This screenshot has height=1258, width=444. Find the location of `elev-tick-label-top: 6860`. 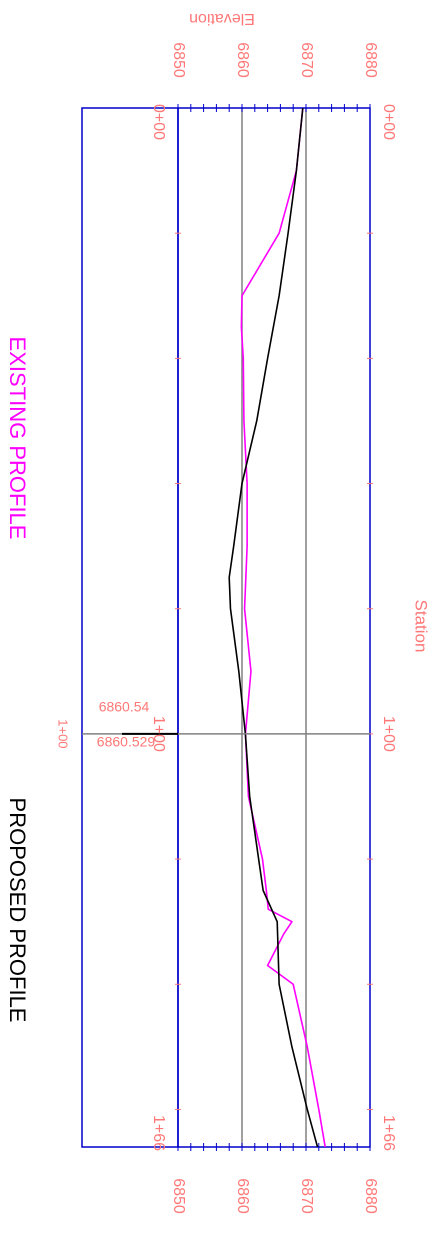

elev-tick-label-top: 6860 is located at coordinates (242, 60).